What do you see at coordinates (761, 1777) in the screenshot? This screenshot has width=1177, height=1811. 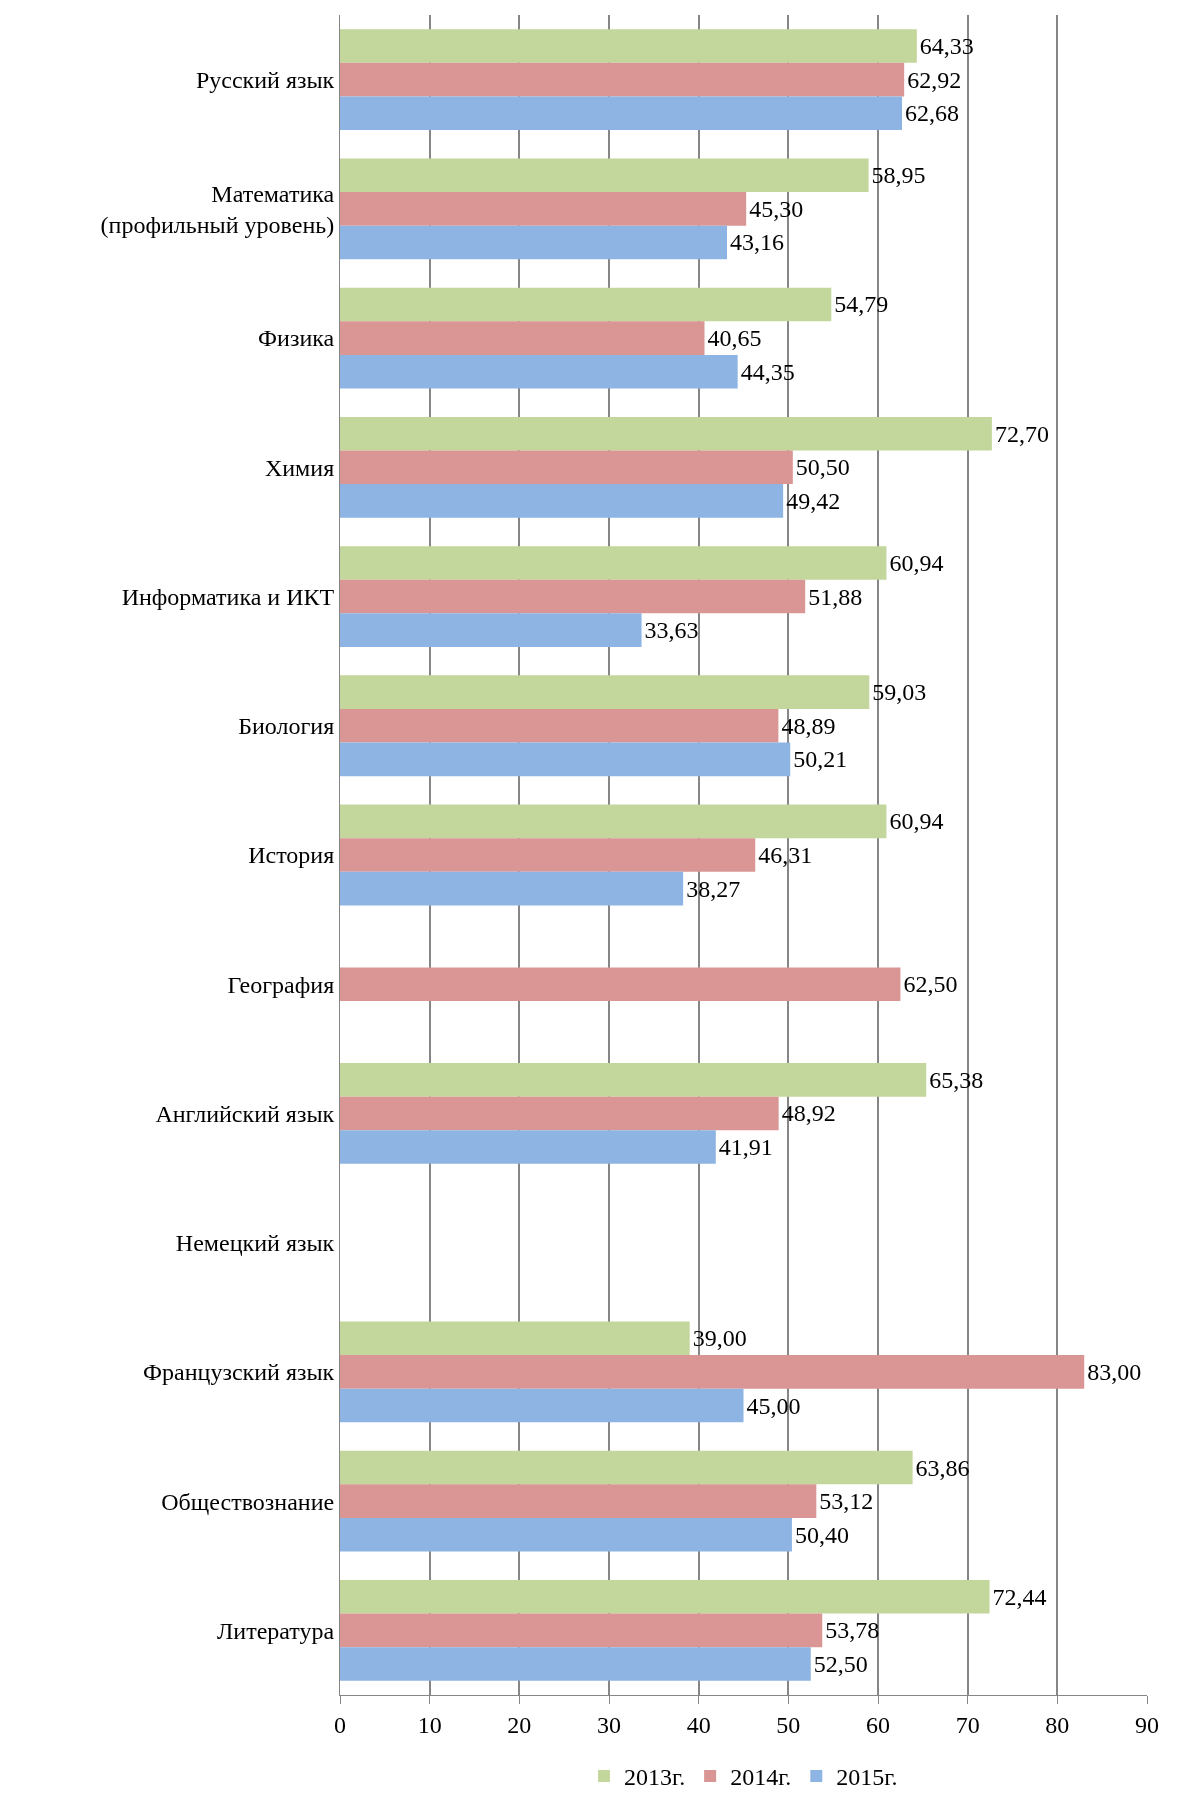 I see `legend-label: 2014г.` at bounding box center [761, 1777].